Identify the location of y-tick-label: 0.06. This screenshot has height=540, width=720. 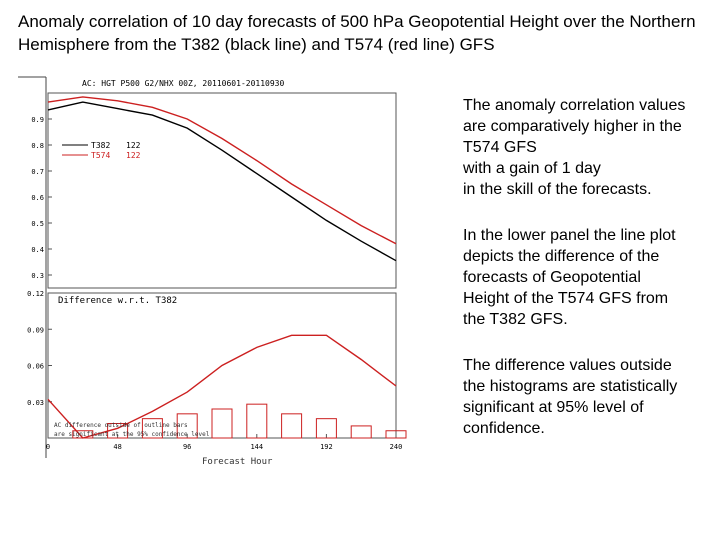
(35, 367).